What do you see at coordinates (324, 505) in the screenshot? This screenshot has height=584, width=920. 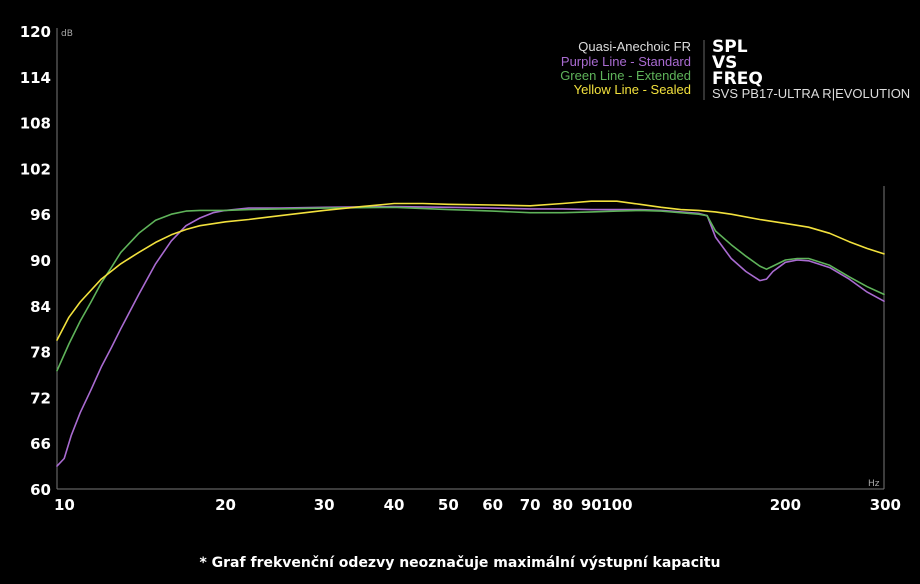 I see `x-tick-label: 30` at bounding box center [324, 505].